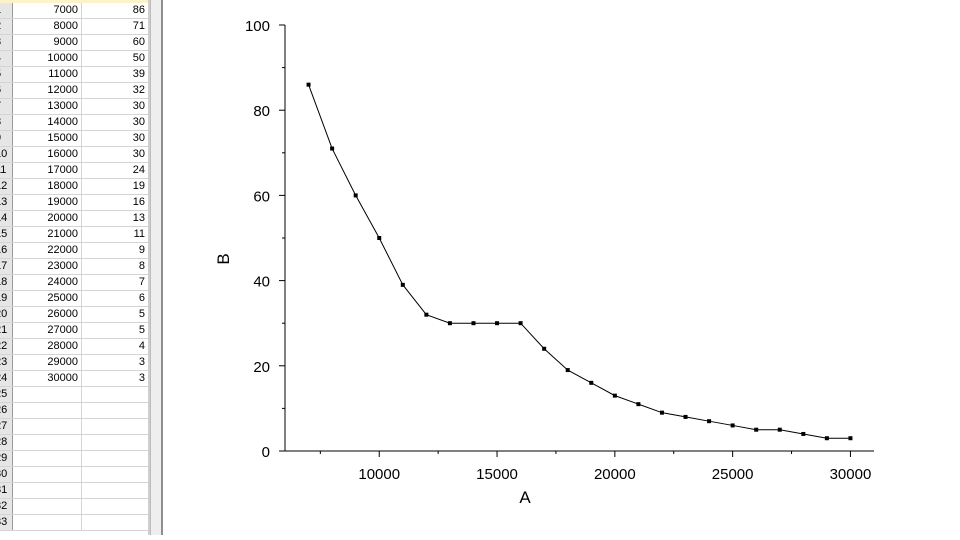 Image resolution: width=960 pixels, height=540 pixels. I want to click on table-row: 28000 71, so click(75, 27).